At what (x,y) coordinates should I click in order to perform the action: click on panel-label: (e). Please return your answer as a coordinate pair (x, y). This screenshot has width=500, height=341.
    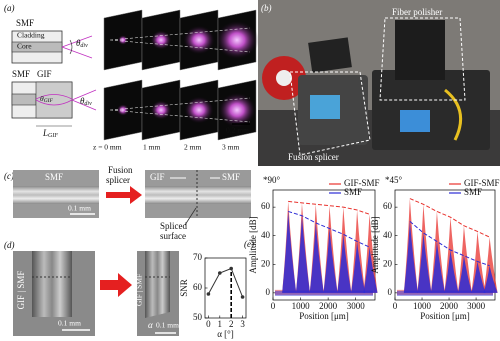
    Looking at the image, I should click on (249, 244).